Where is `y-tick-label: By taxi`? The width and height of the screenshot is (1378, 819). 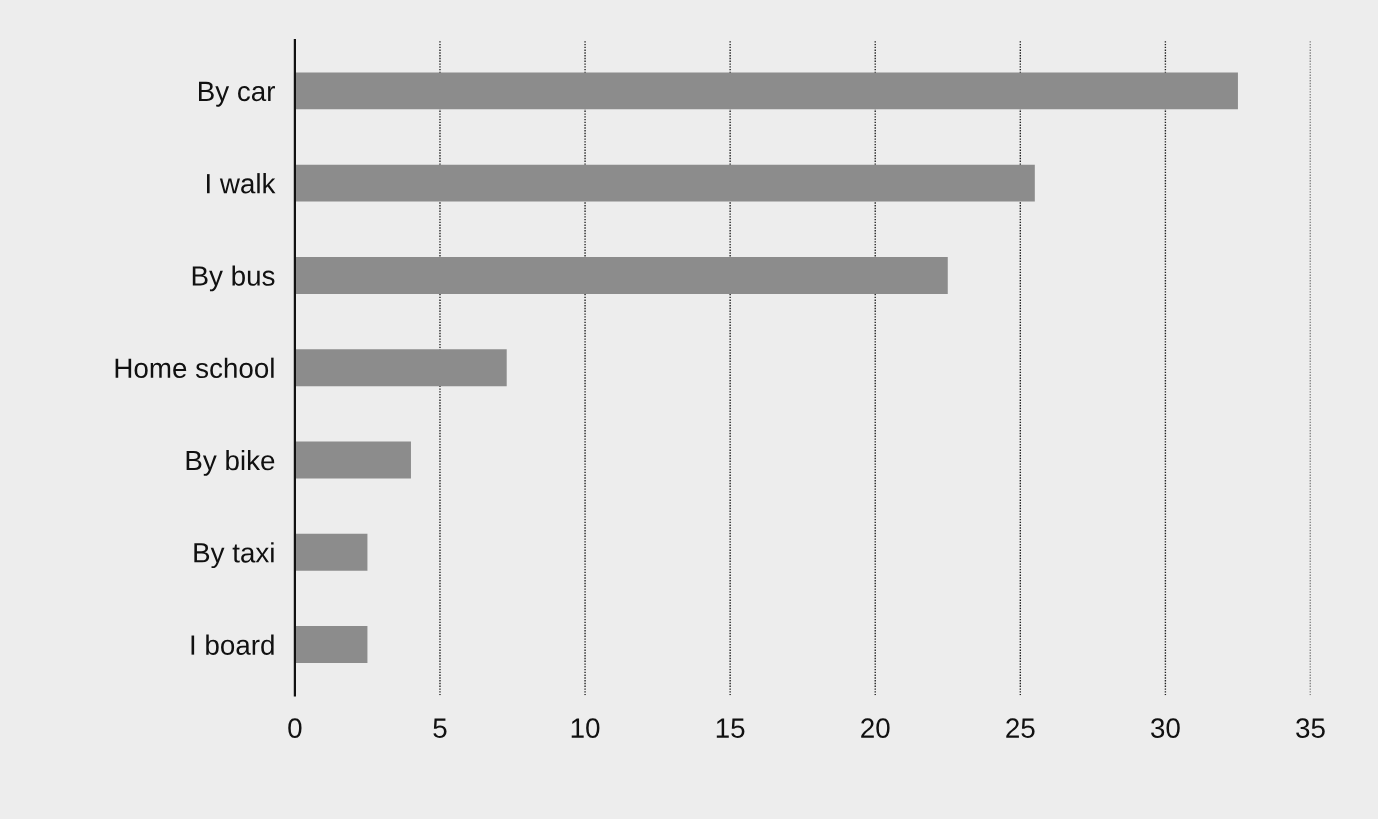
y-tick-label: By taxi is located at coordinates (234, 555).